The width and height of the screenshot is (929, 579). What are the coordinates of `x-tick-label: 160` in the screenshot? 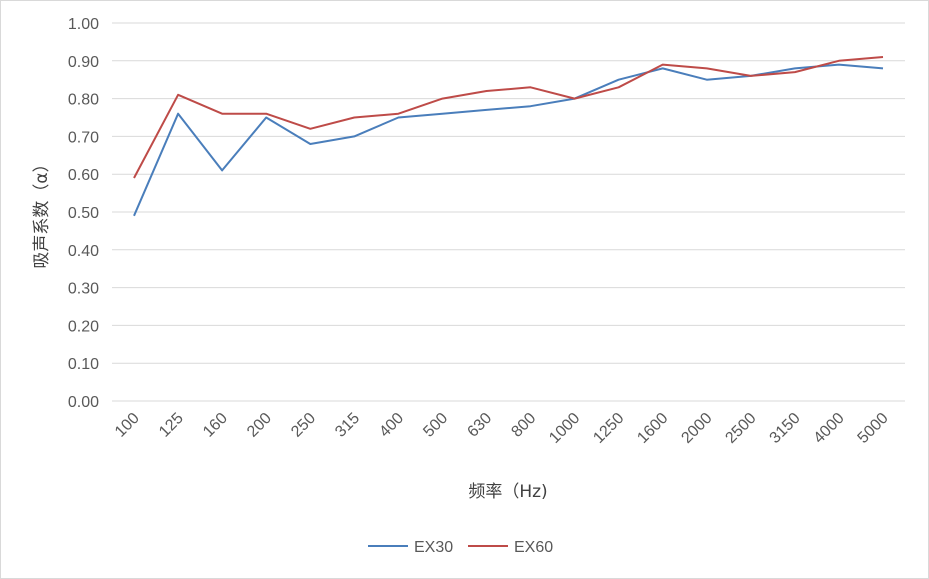 It's located at (215, 425).